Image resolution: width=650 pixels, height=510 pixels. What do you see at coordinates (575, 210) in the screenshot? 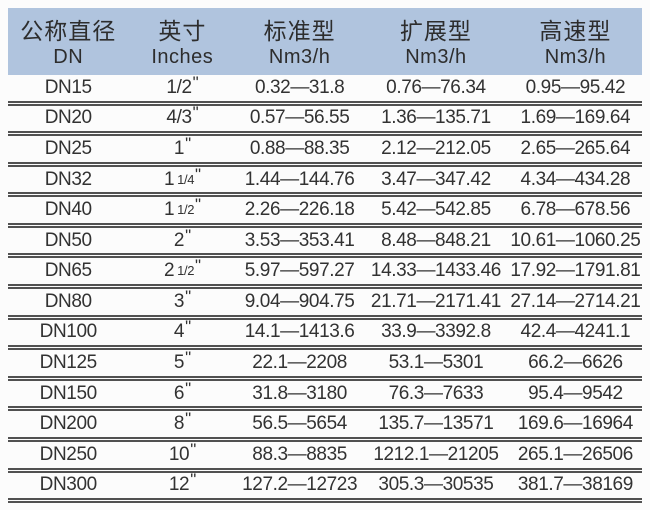
I see `cell-high-speed-range: 6.78—678.56` at bounding box center [575, 210].